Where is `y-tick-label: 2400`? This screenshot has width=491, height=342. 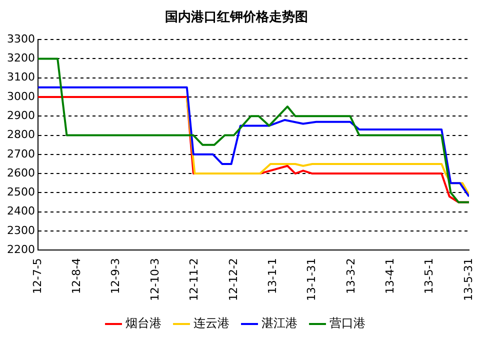
y-tick-label: 2400 is located at coordinates (20, 211).